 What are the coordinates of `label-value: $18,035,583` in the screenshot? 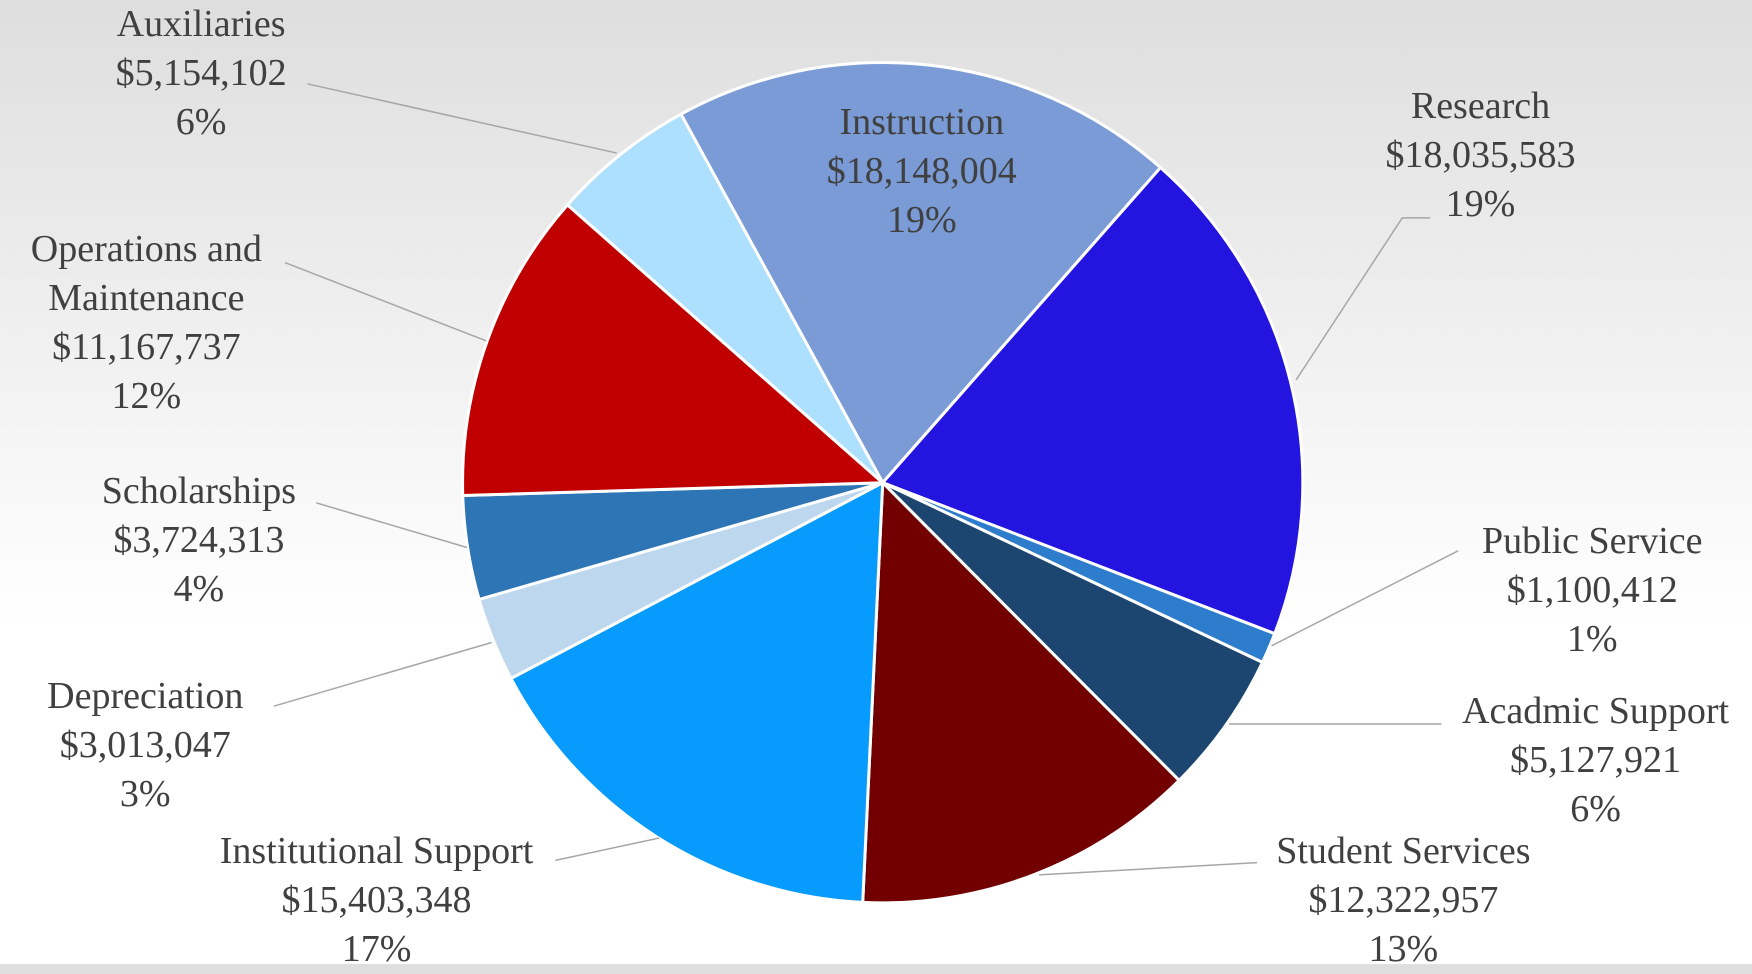 It's located at (1480, 154).